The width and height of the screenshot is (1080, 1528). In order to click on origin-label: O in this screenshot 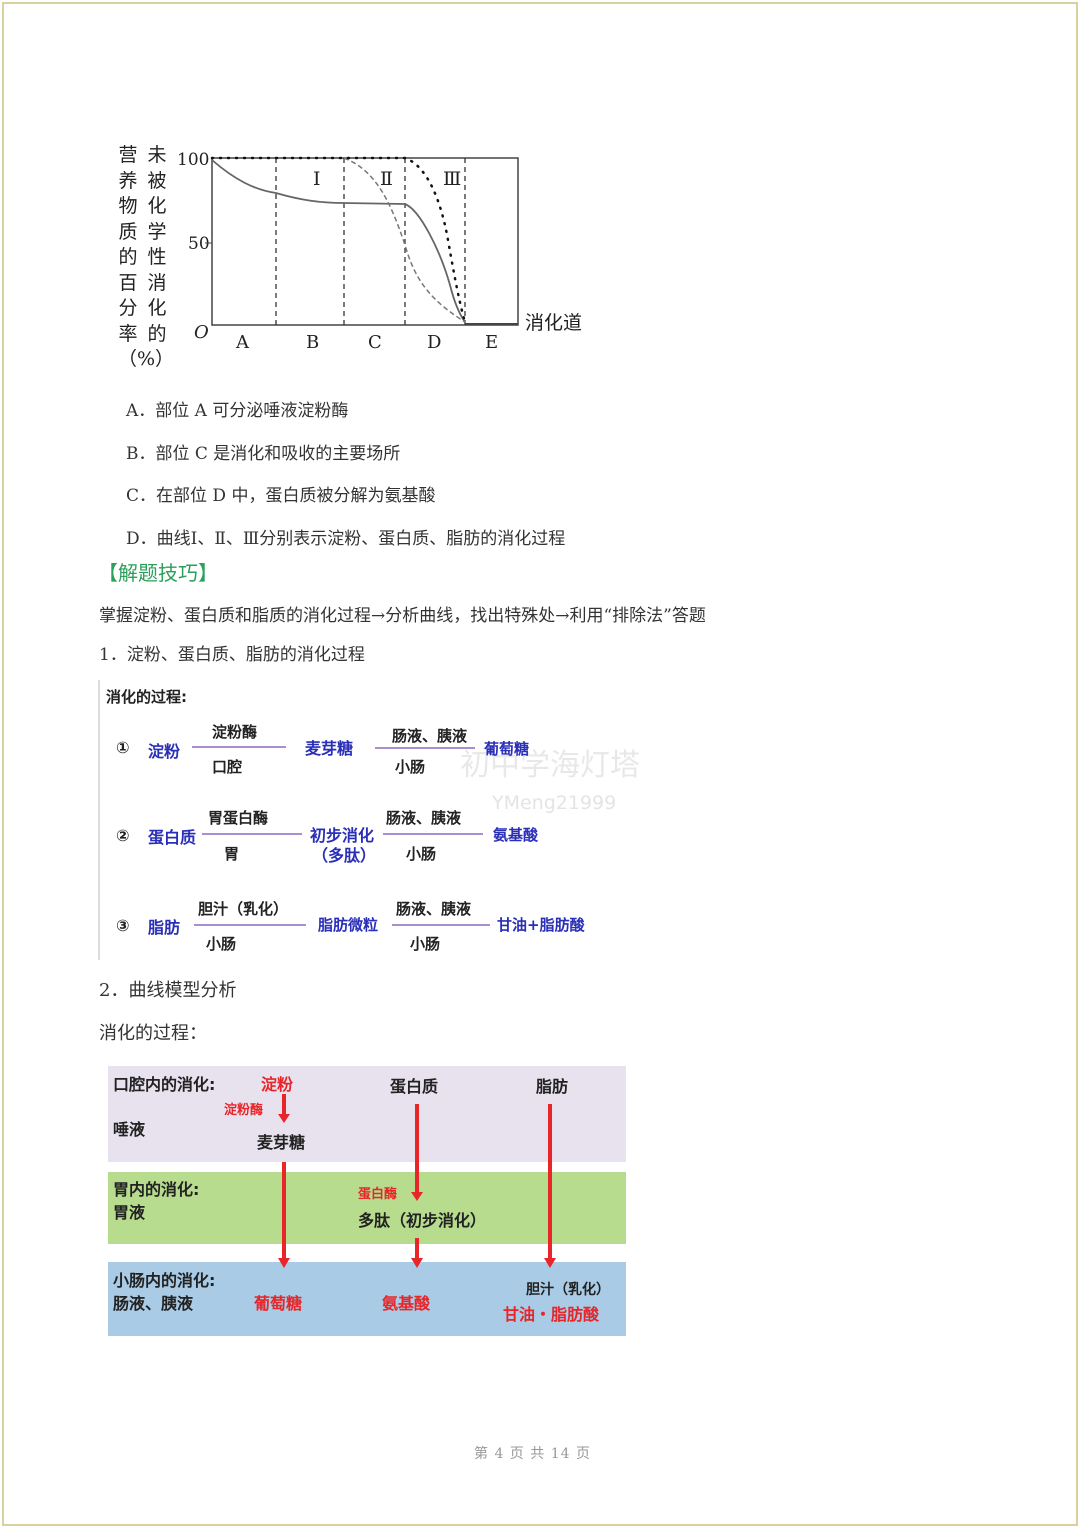, I will do `click(201, 332)`.